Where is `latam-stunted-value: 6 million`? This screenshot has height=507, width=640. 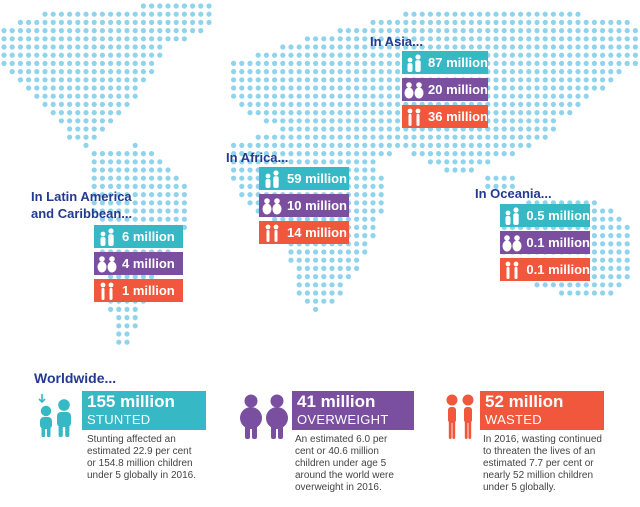 latam-stunted-value: 6 million is located at coordinates (148, 236).